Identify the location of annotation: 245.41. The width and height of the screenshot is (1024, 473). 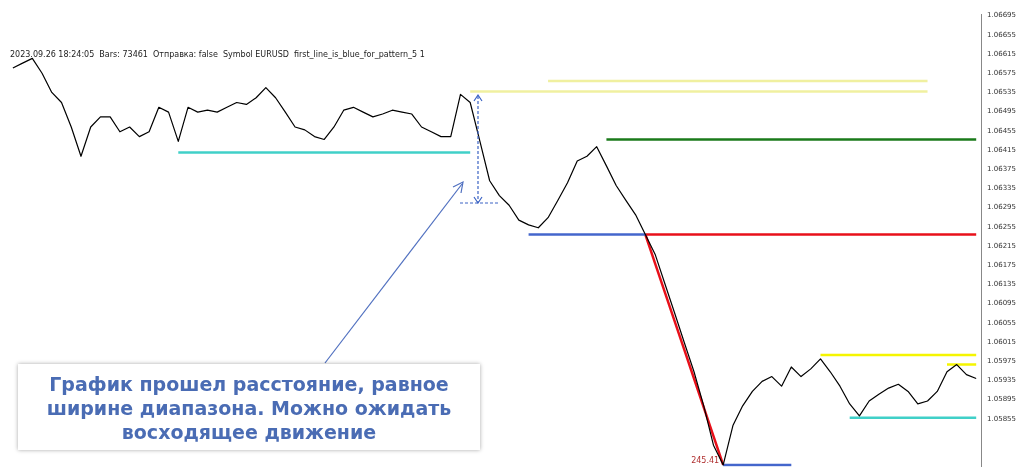
(705, 460).